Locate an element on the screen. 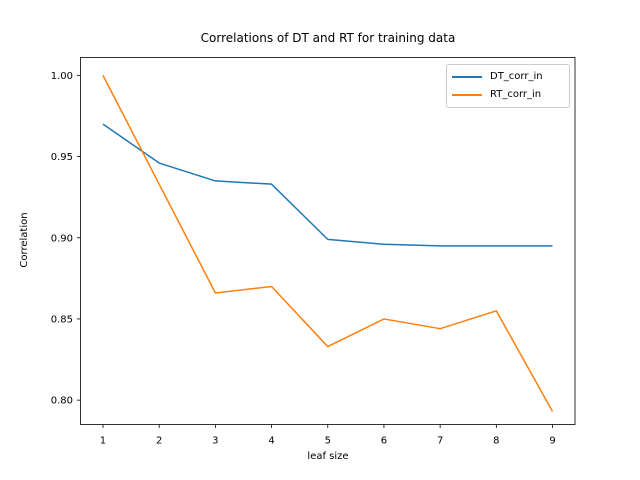 The height and width of the screenshot is (480, 640). x-tick-label: 9 is located at coordinates (552, 441).